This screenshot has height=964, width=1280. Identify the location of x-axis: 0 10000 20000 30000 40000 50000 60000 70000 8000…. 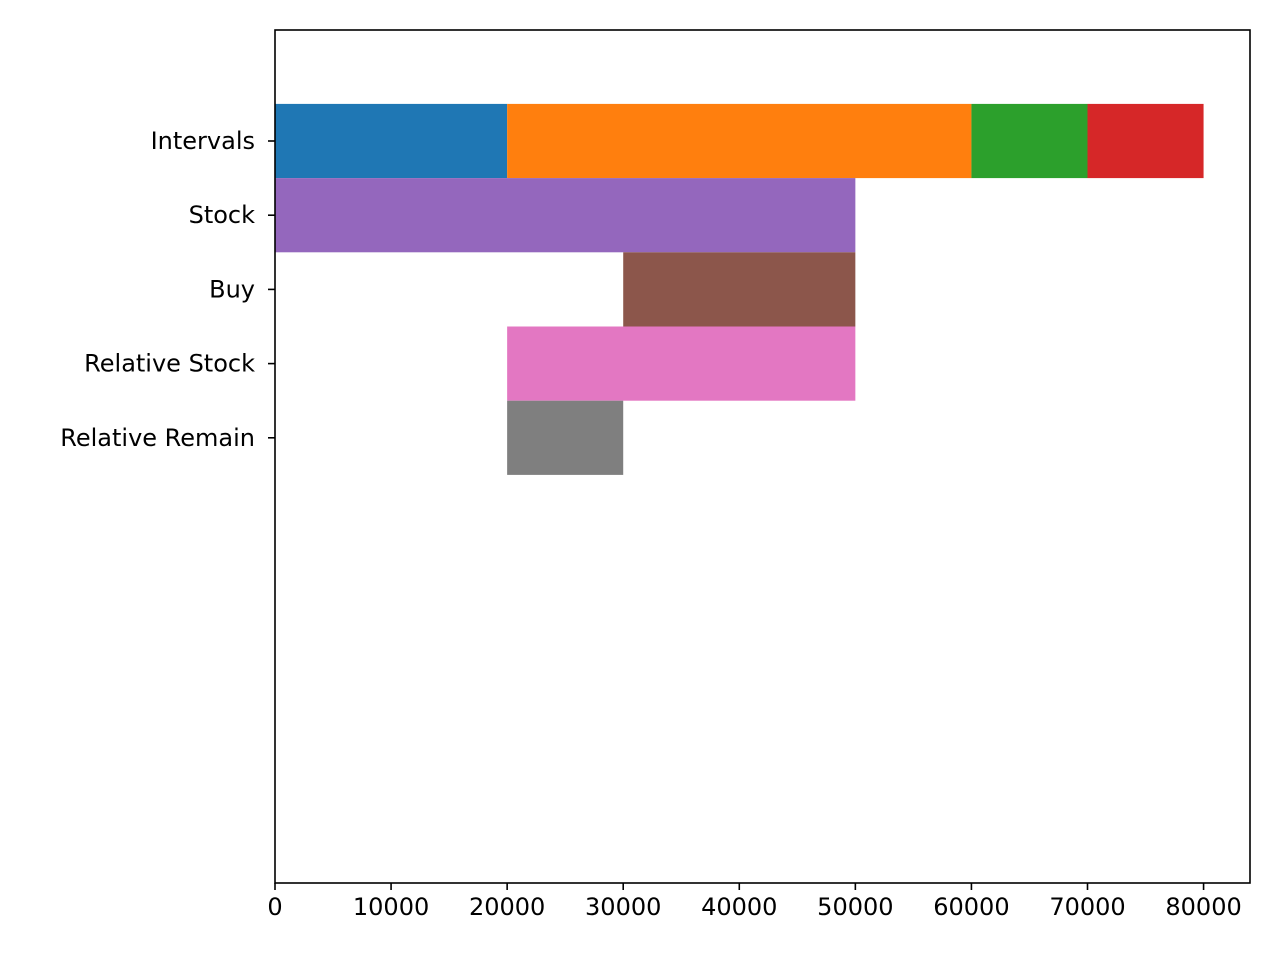
(754, 902).